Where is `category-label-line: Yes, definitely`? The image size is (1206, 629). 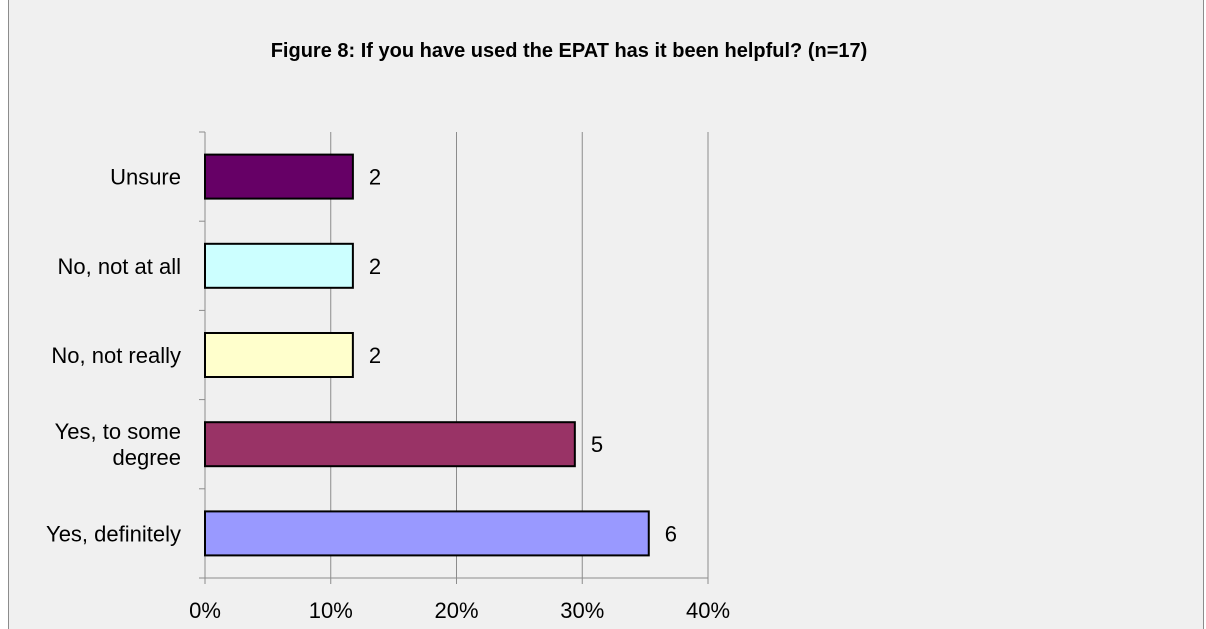 category-label-line: Yes, definitely is located at coordinates (113, 533).